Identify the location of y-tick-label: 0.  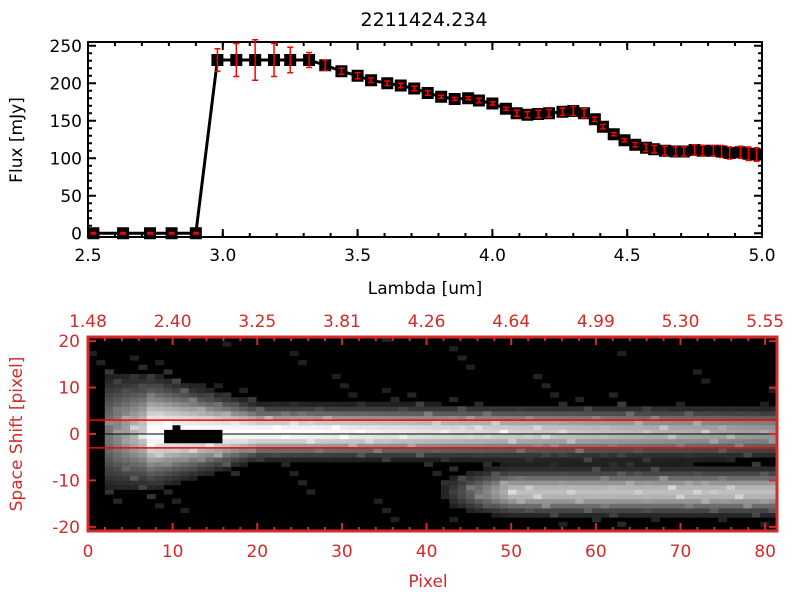
(74, 435).